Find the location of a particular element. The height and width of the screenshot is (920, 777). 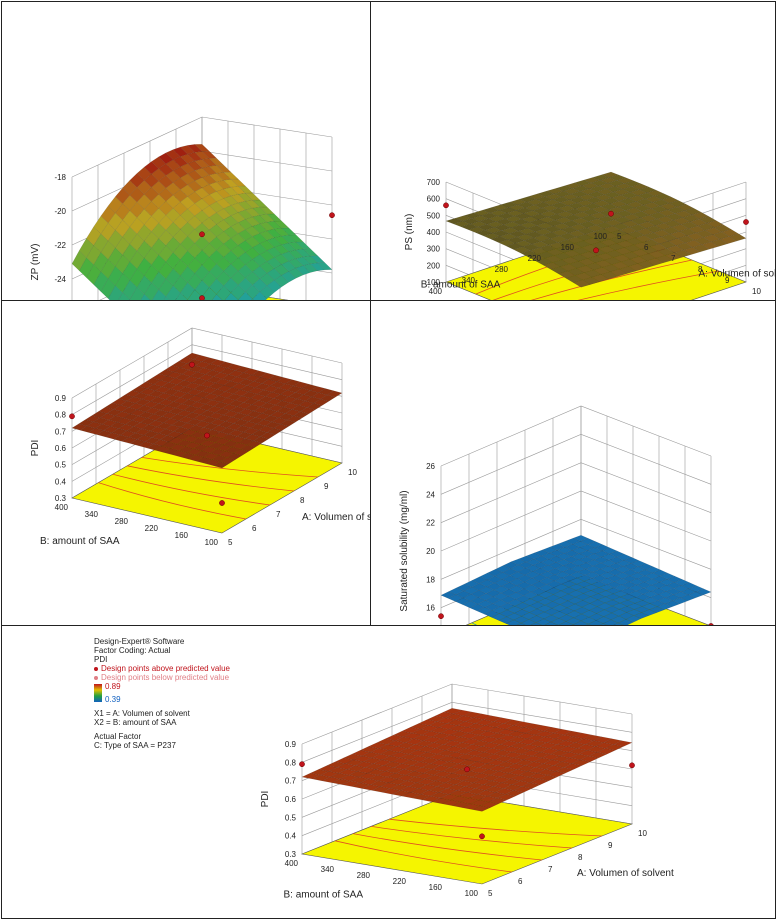

pdi-y-tick: 220 is located at coordinates (152, 528).